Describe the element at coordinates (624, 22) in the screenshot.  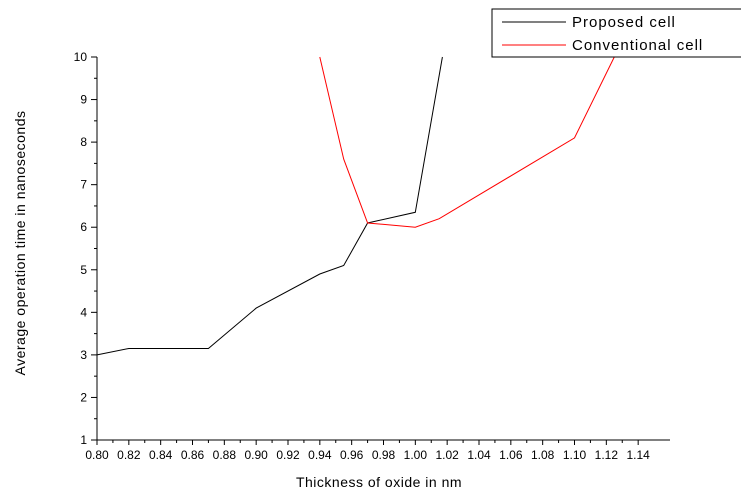
I see `legend-label-proposed: Proposed cell` at that location.